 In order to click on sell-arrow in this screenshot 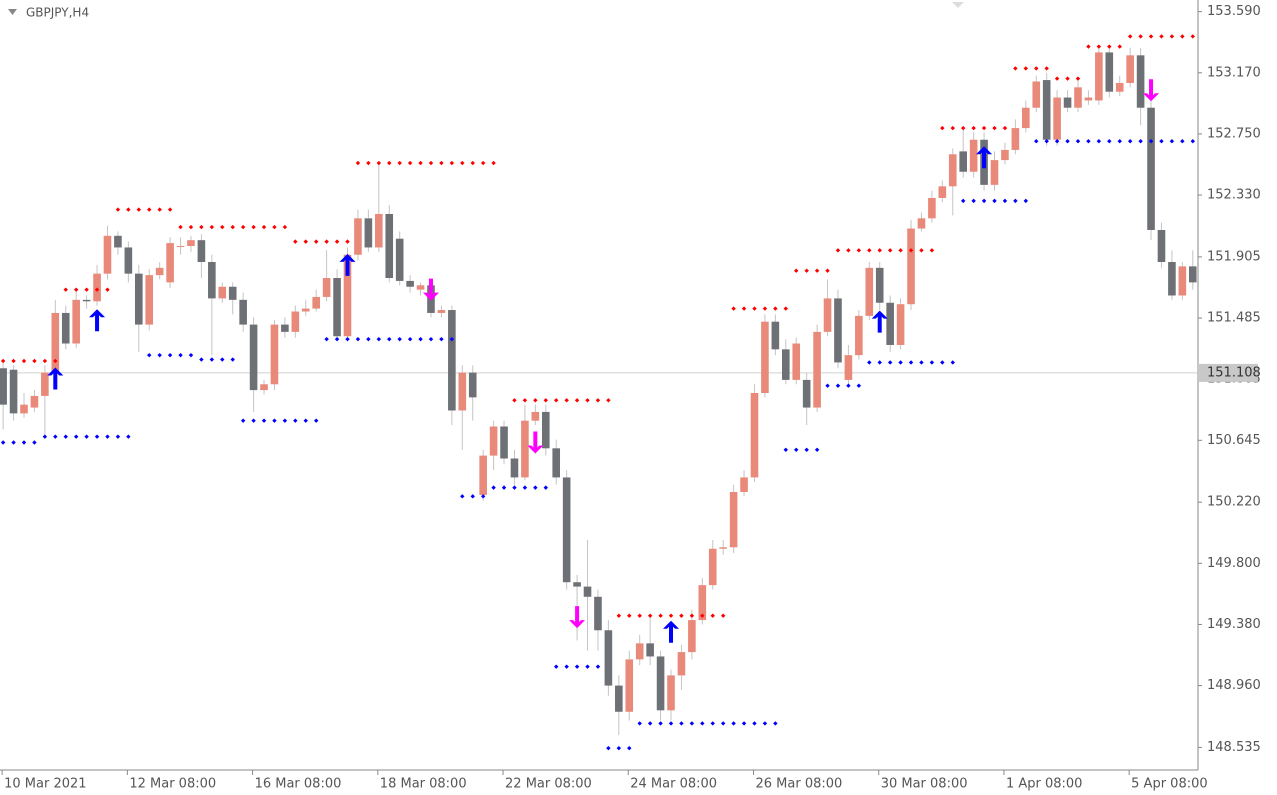, I will do `click(1151, 90)`.